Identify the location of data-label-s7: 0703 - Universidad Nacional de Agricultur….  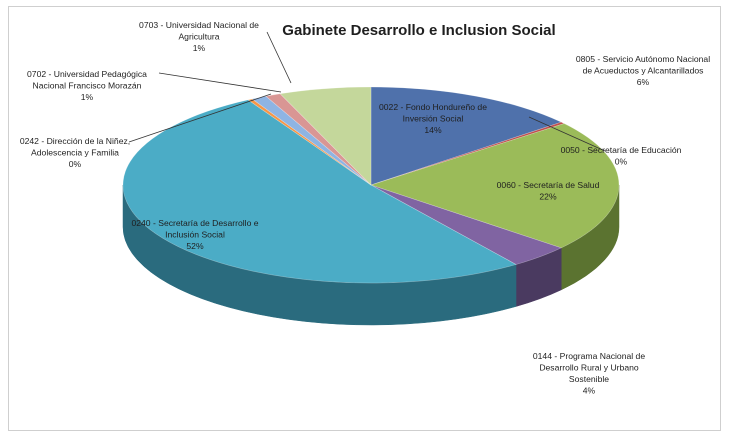
(199, 36).